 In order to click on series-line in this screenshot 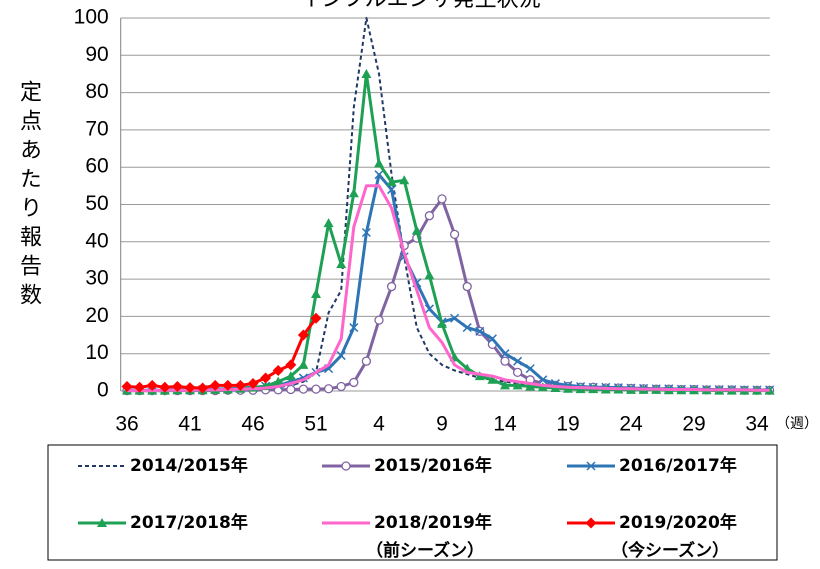, I will do `click(222, 353)`.